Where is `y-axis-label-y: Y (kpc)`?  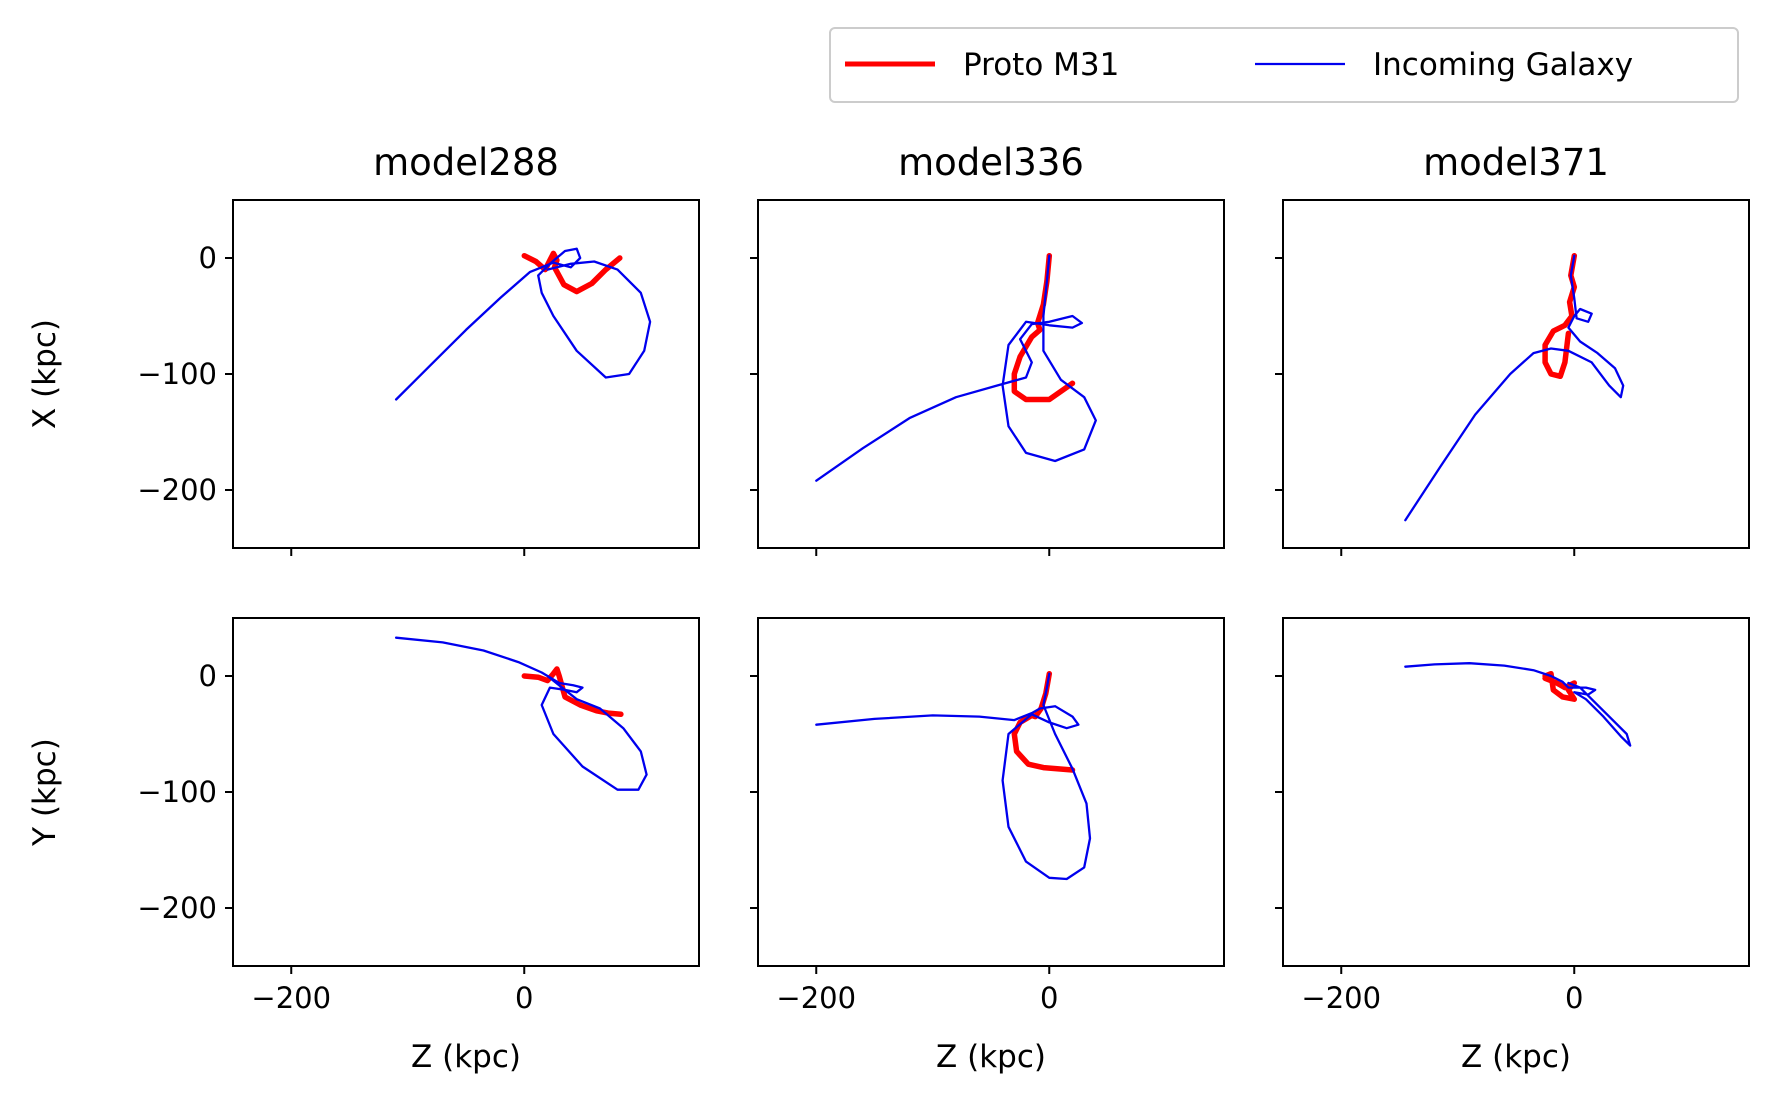 y-axis-label-y: Y (kpc) is located at coordinates (45, 792).